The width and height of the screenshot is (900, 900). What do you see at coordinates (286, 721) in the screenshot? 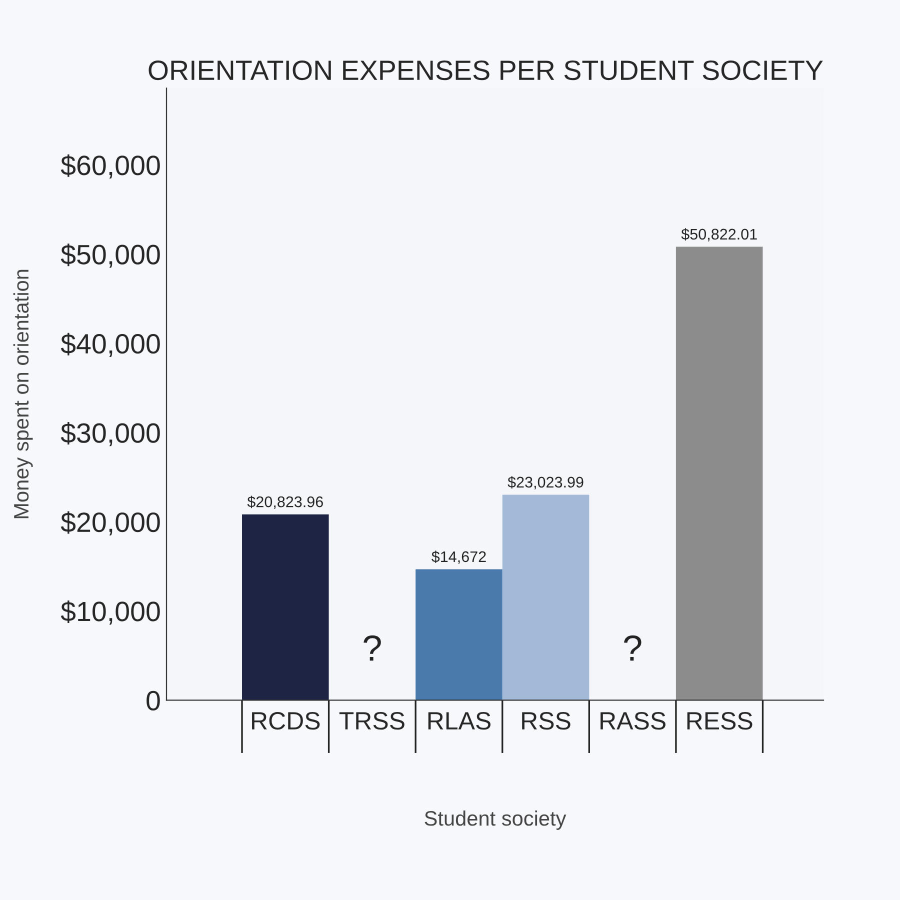
I see `x-tick-label: RCDS` at bounding box center [286, 721].